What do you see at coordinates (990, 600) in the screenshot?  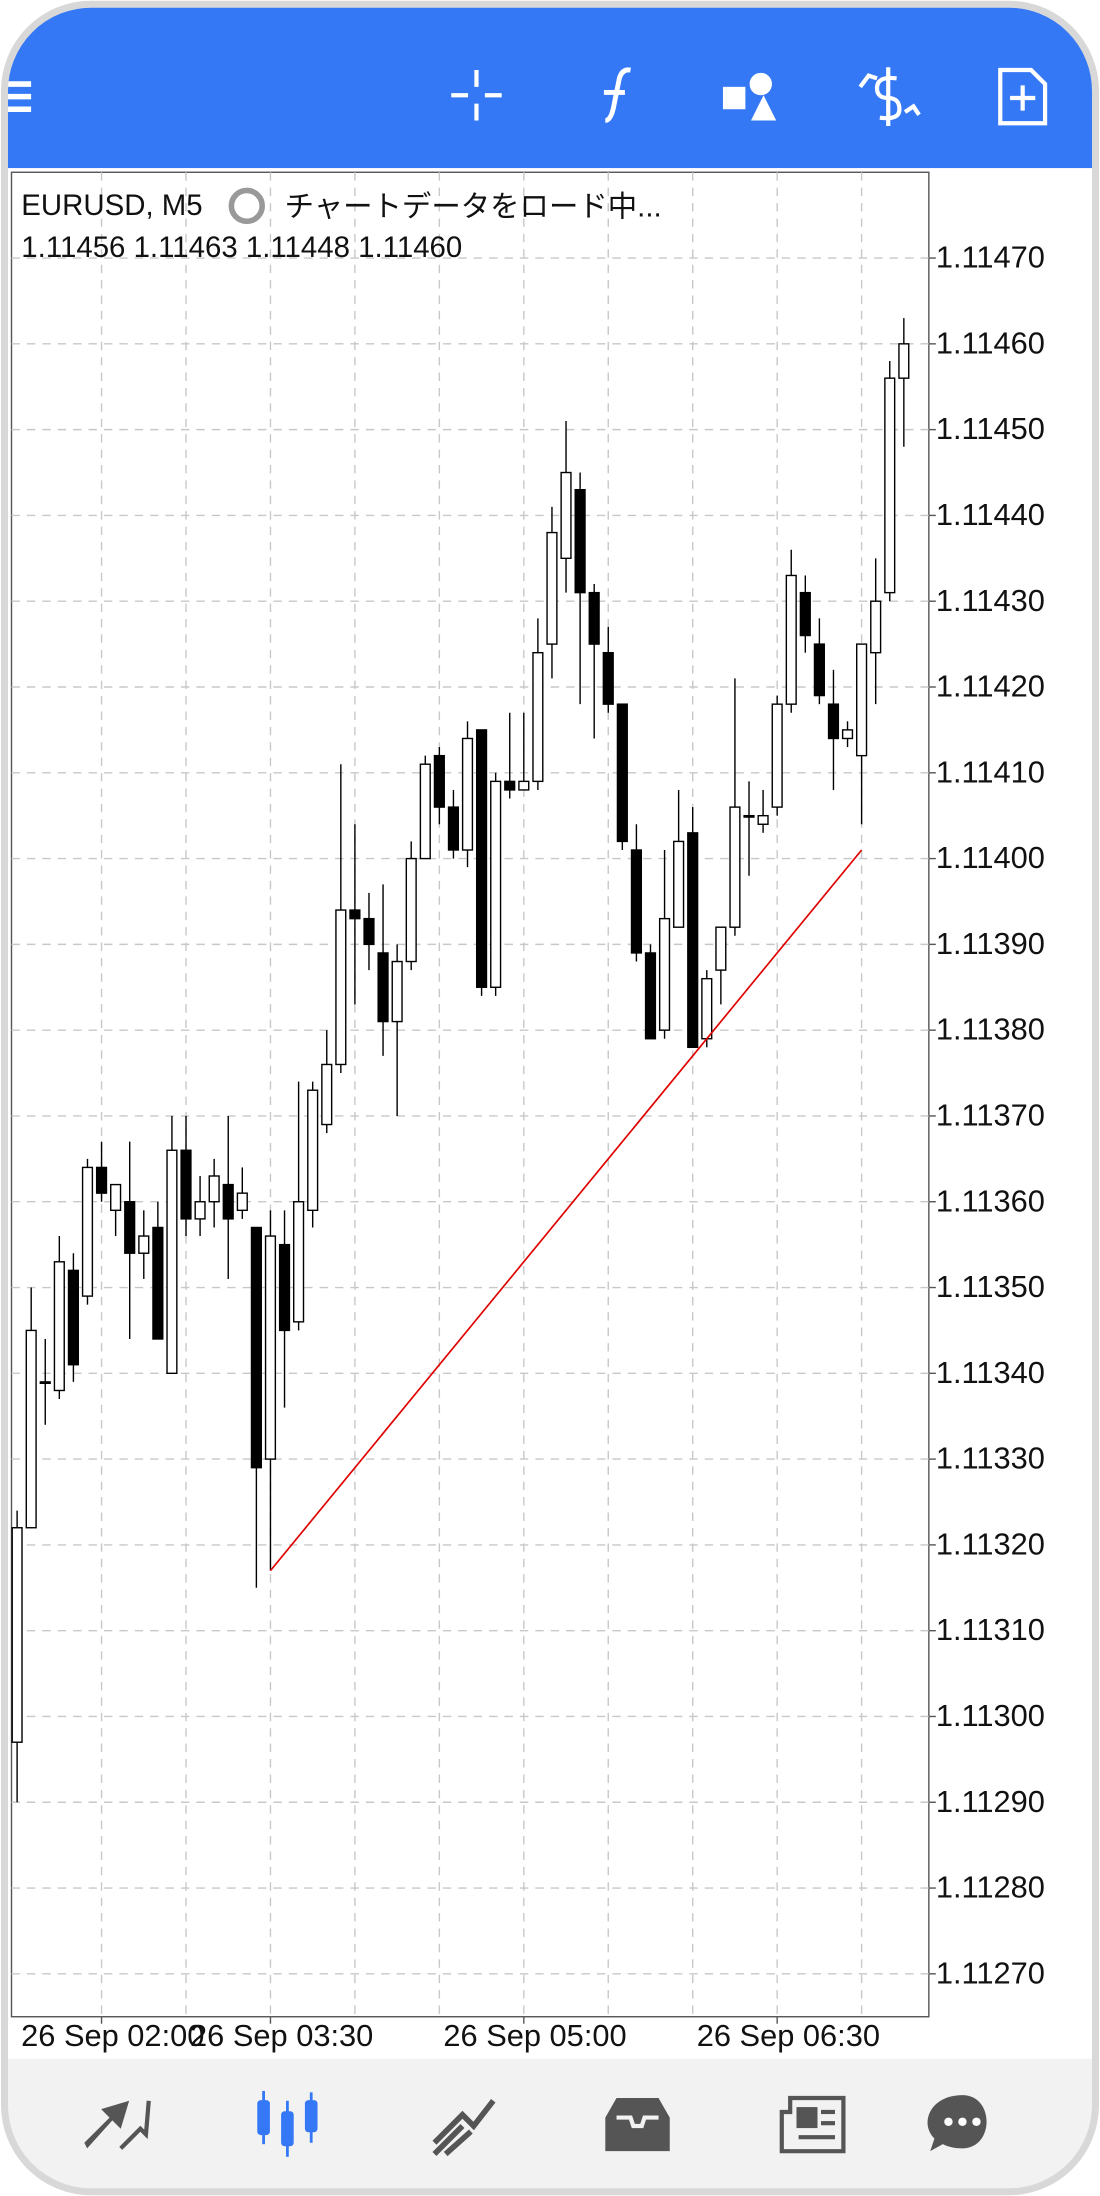 I see `y-tick-label: 1.11430` at bounding box center [990, 600].